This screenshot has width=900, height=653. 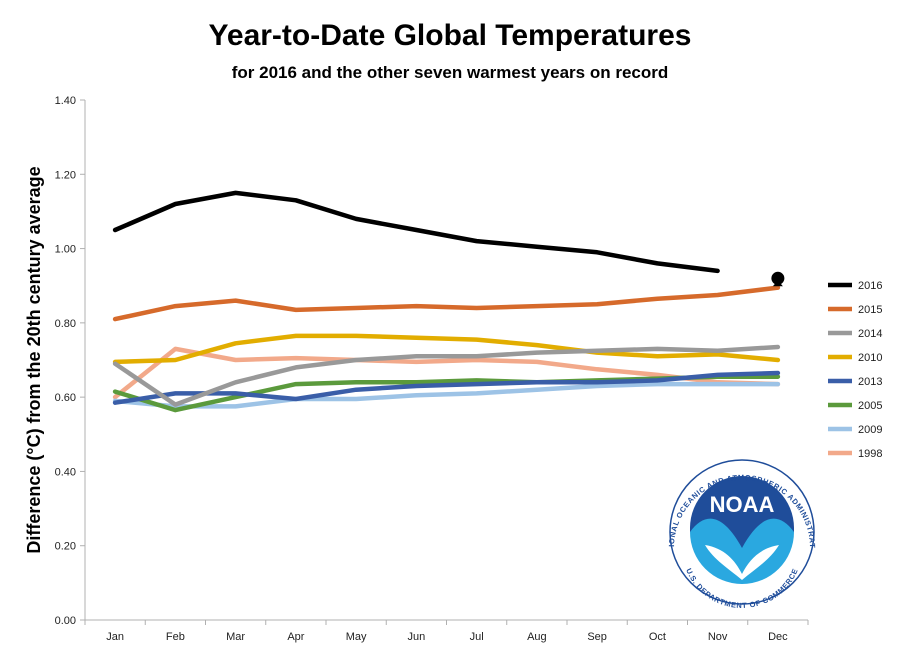 I want to click on legend-label-2013: 2013, so click(x=870, y=382).